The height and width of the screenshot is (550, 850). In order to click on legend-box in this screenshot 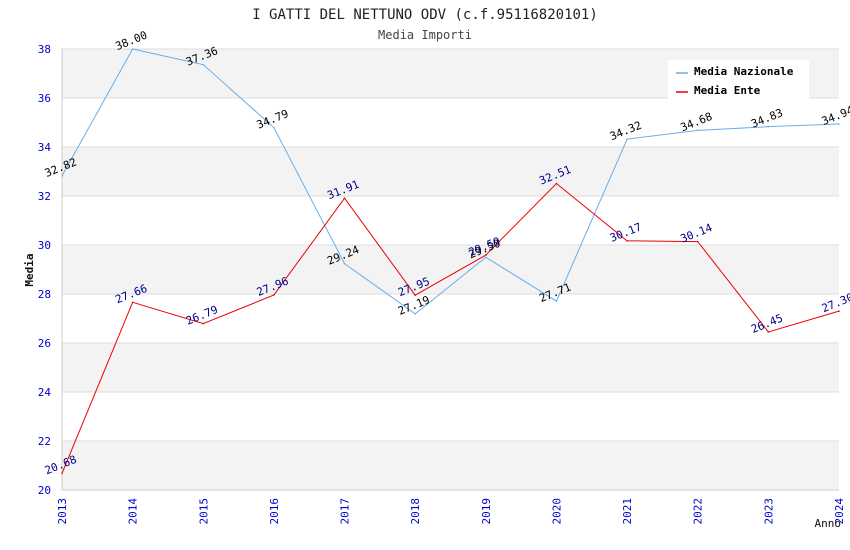, I will do `click(738, 80)`.